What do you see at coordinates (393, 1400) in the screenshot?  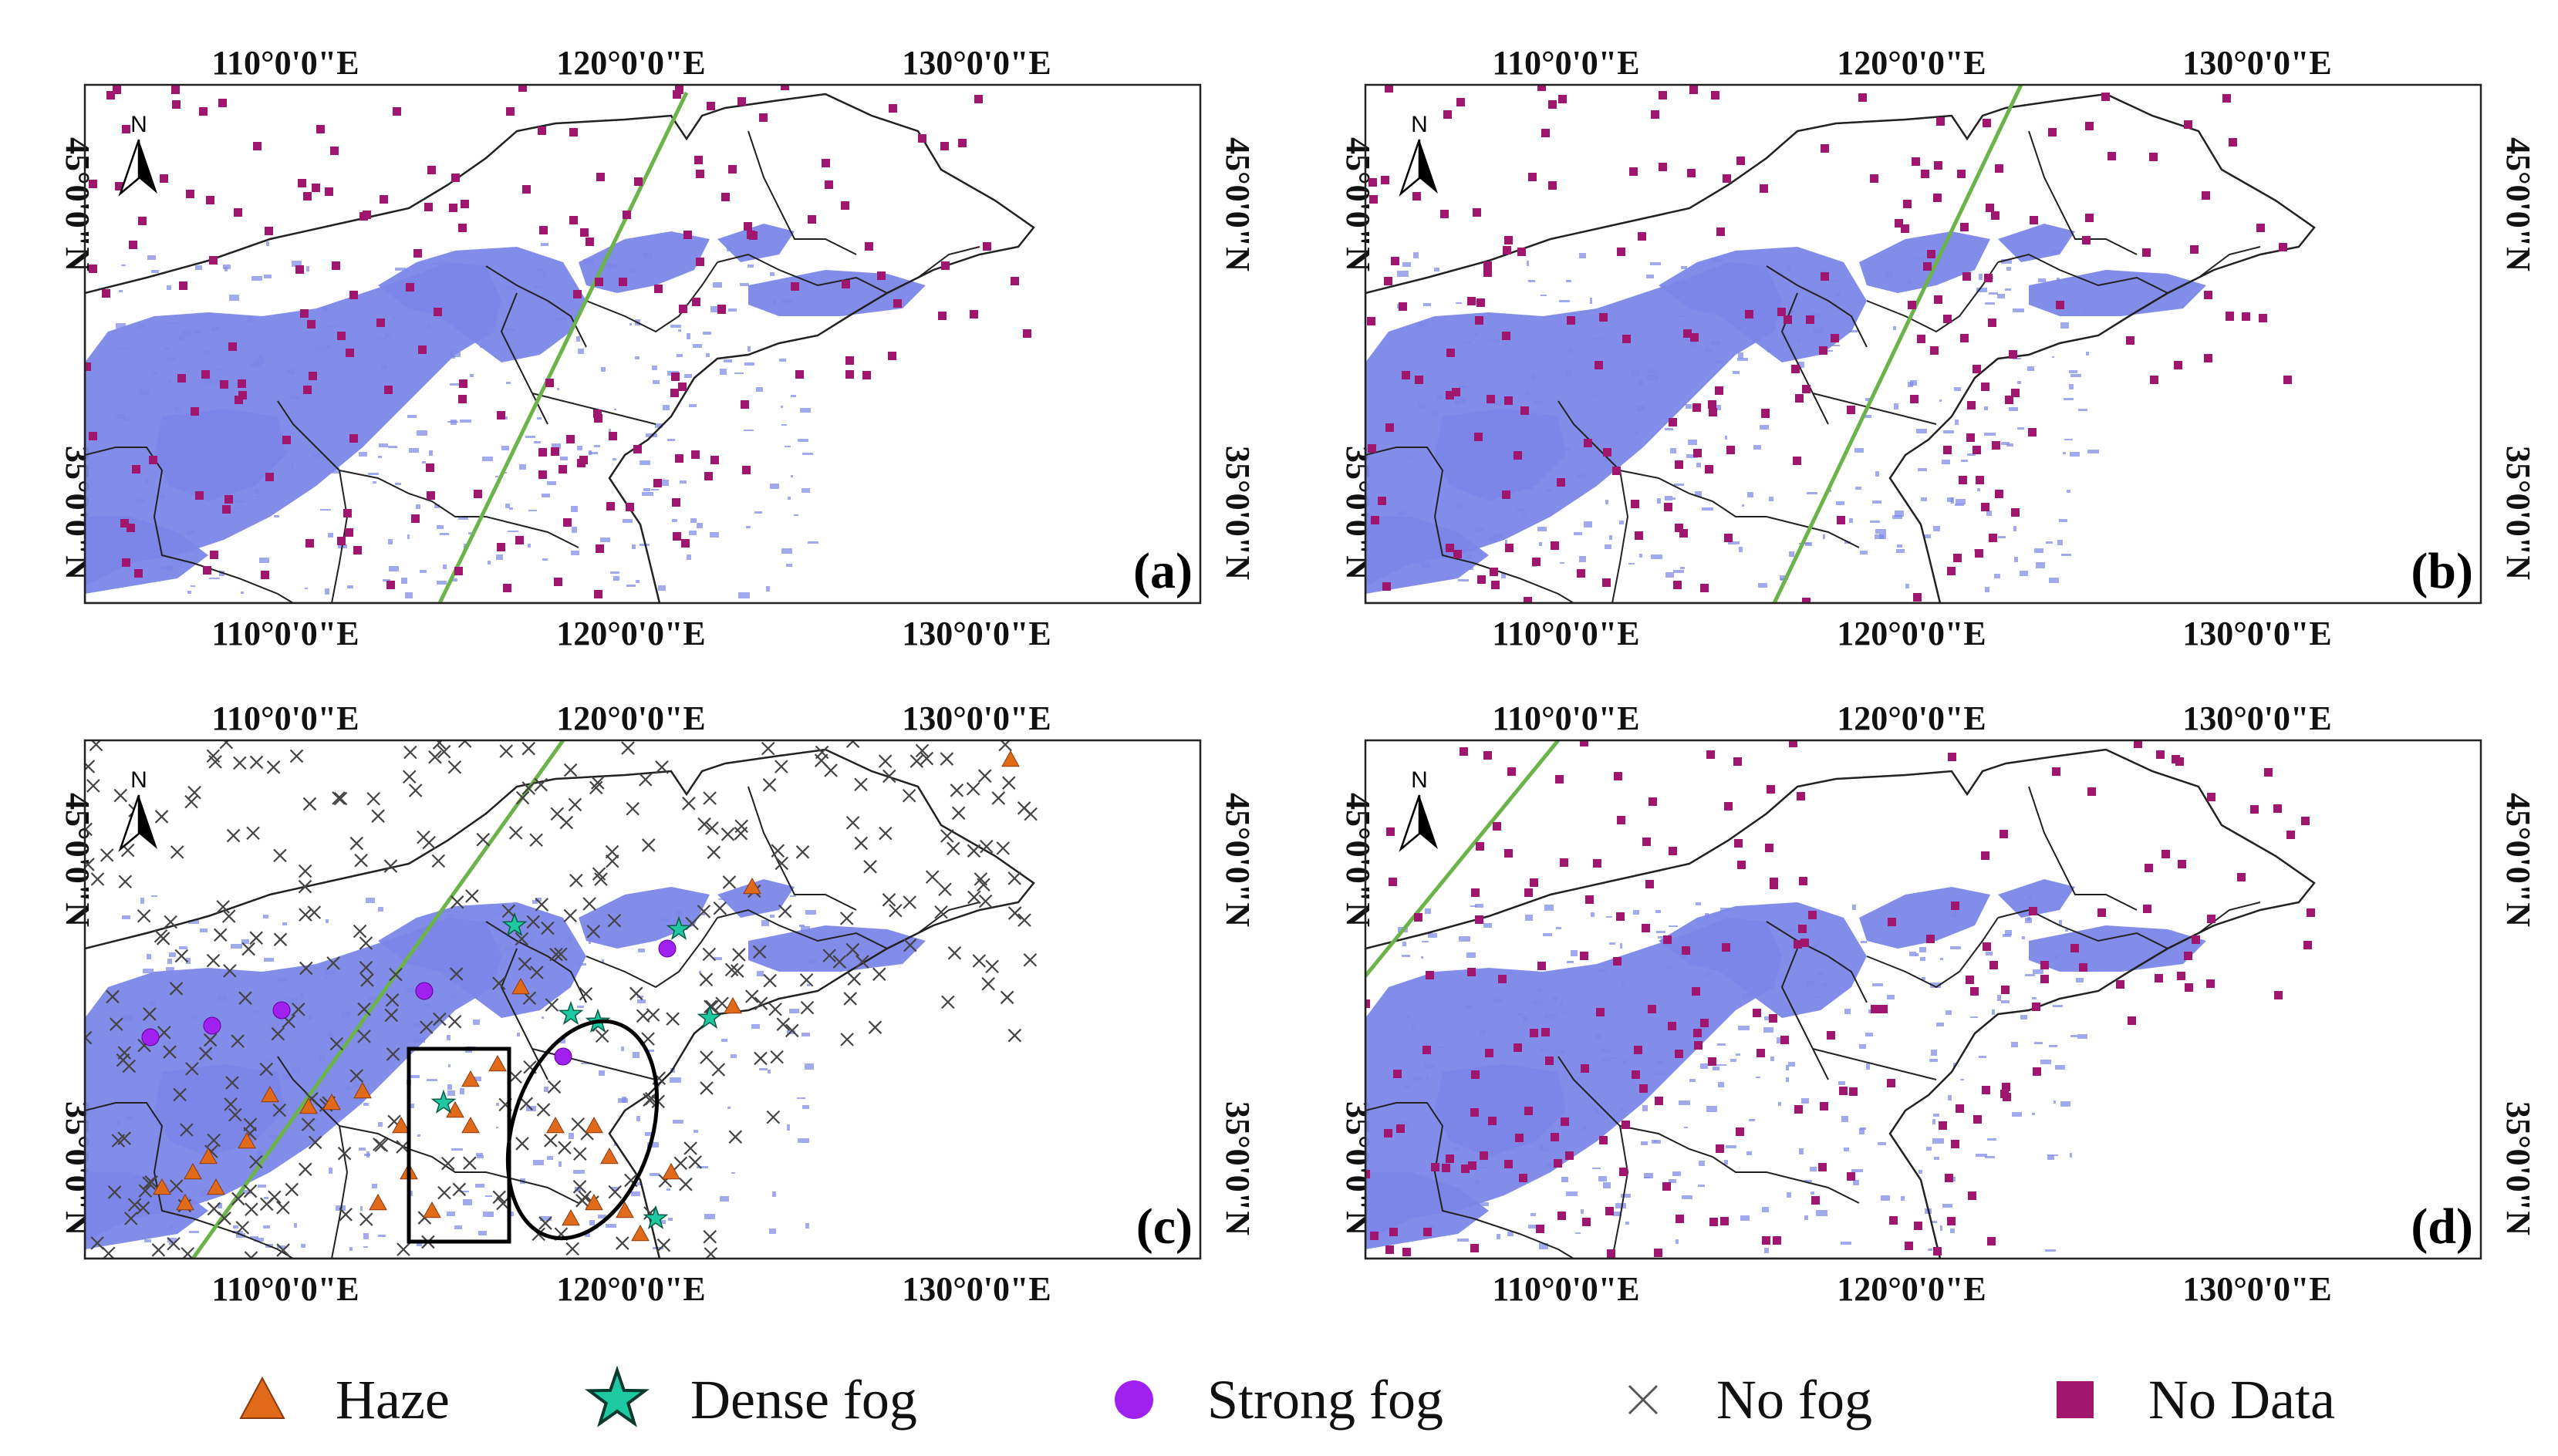 I see `legend-label: Haze` at bounding box center [393, 1400].